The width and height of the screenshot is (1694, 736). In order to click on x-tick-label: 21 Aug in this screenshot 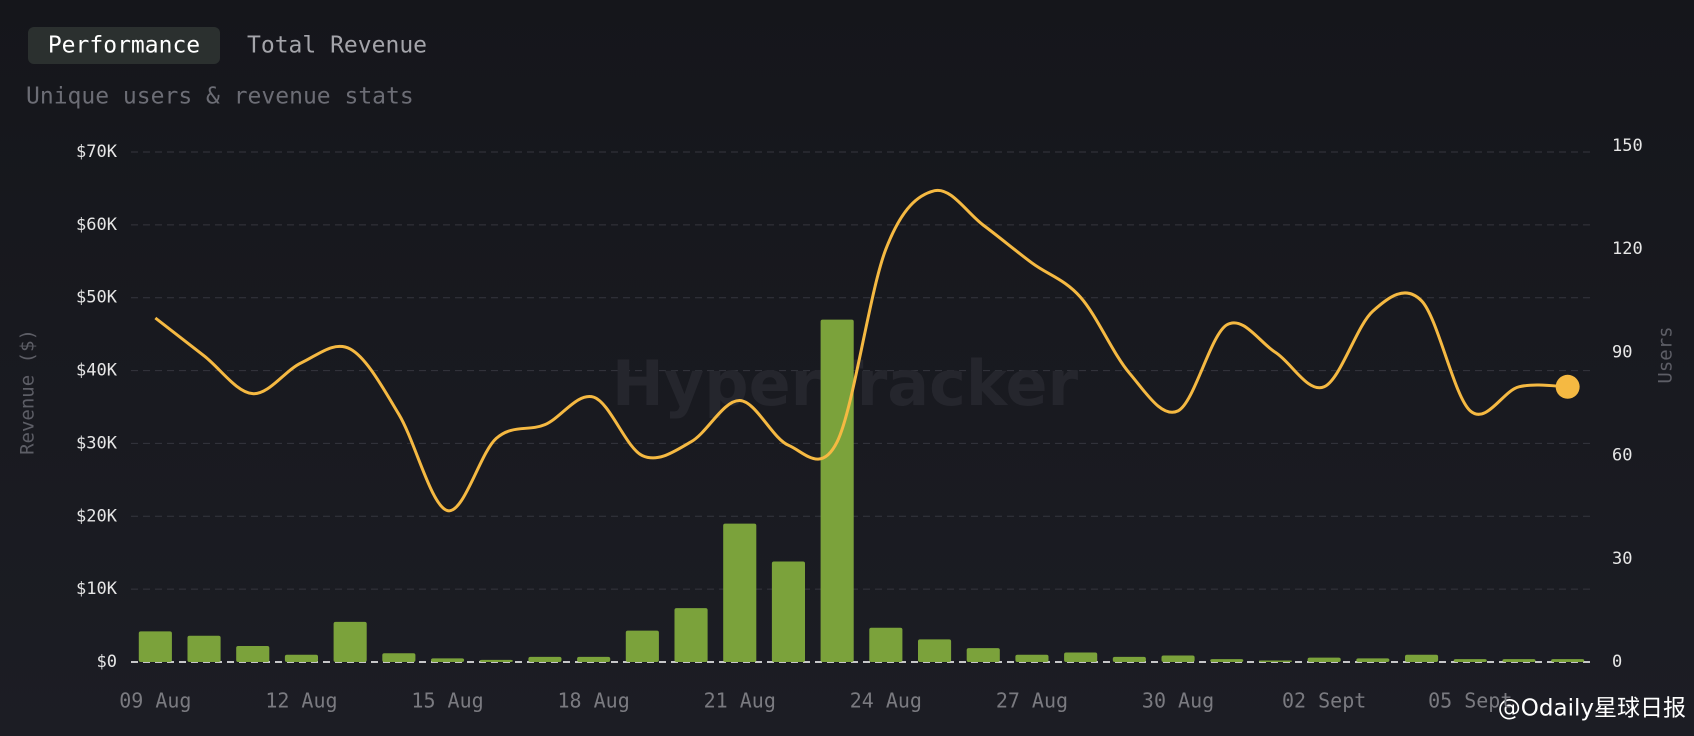, I will do `click(740, 701)`.